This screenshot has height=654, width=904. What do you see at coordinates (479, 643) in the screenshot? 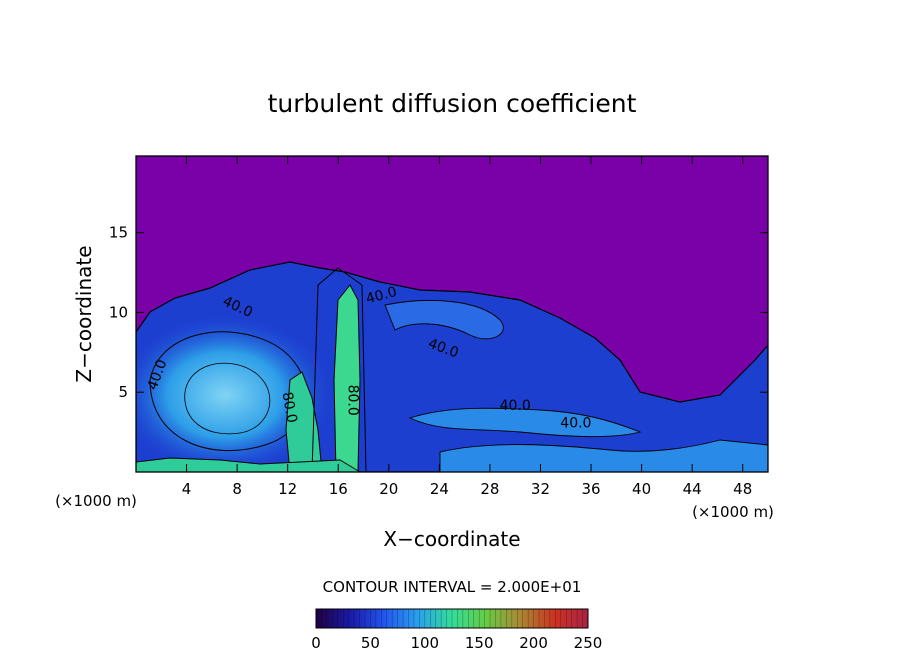
I see `colorbar-tick-label: 150` at bounding box center [479, 643].